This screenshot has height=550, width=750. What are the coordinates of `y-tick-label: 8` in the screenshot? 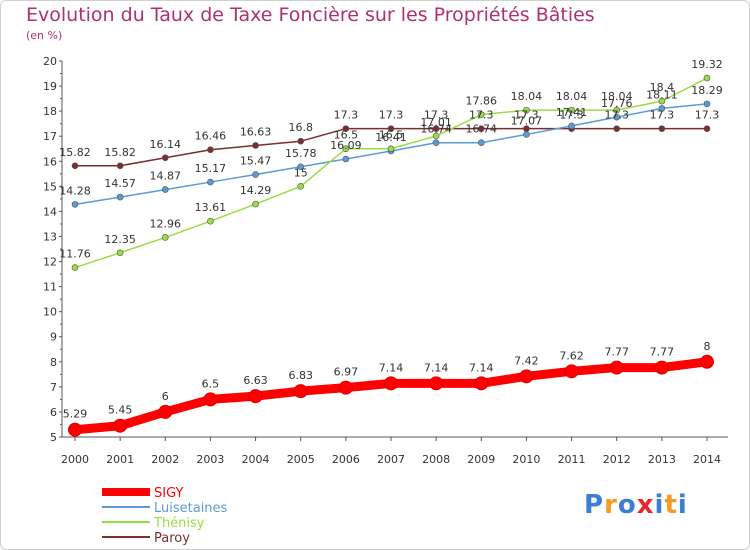 It's located at (53, 362).